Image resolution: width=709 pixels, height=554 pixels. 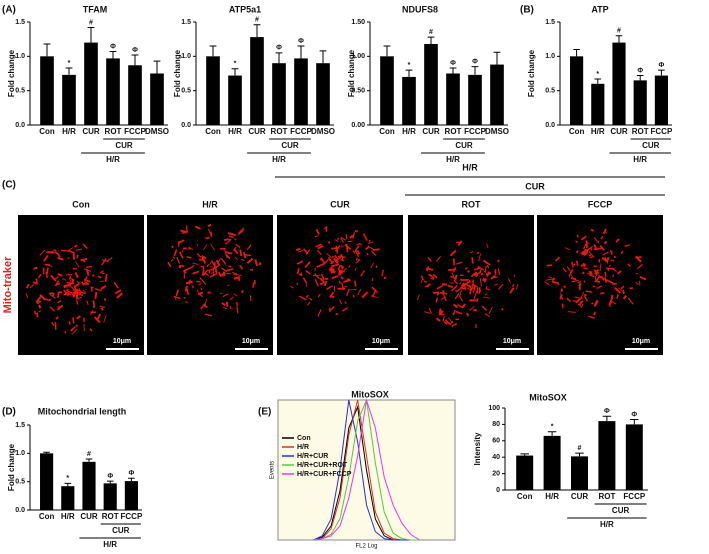 What do you see at coordinates (651, 145) in the screenshot?
I see `group-label: CUR` at bounding box center [651, 145].